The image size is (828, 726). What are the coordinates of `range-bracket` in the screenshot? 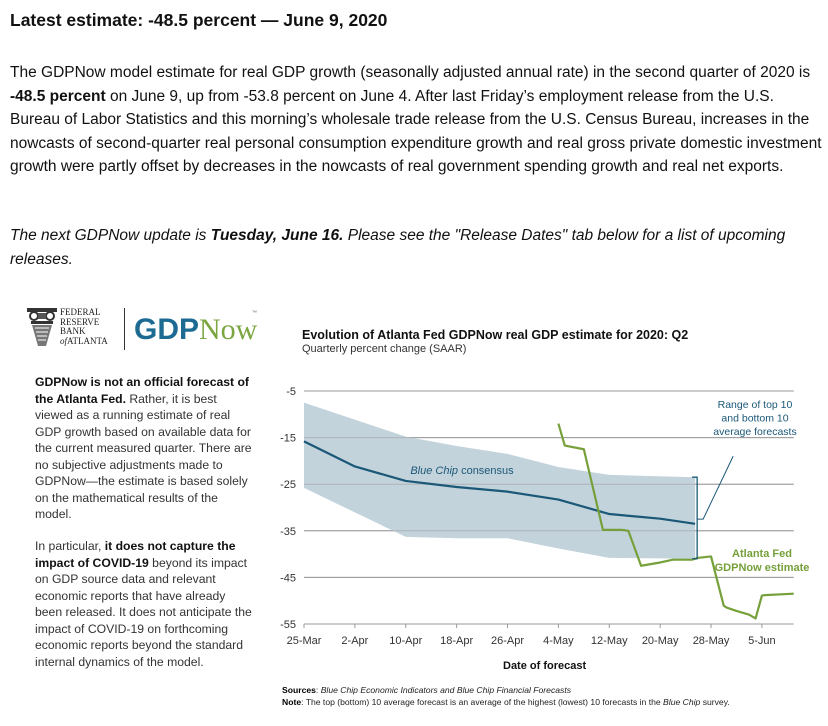 It's located at (695, 518).